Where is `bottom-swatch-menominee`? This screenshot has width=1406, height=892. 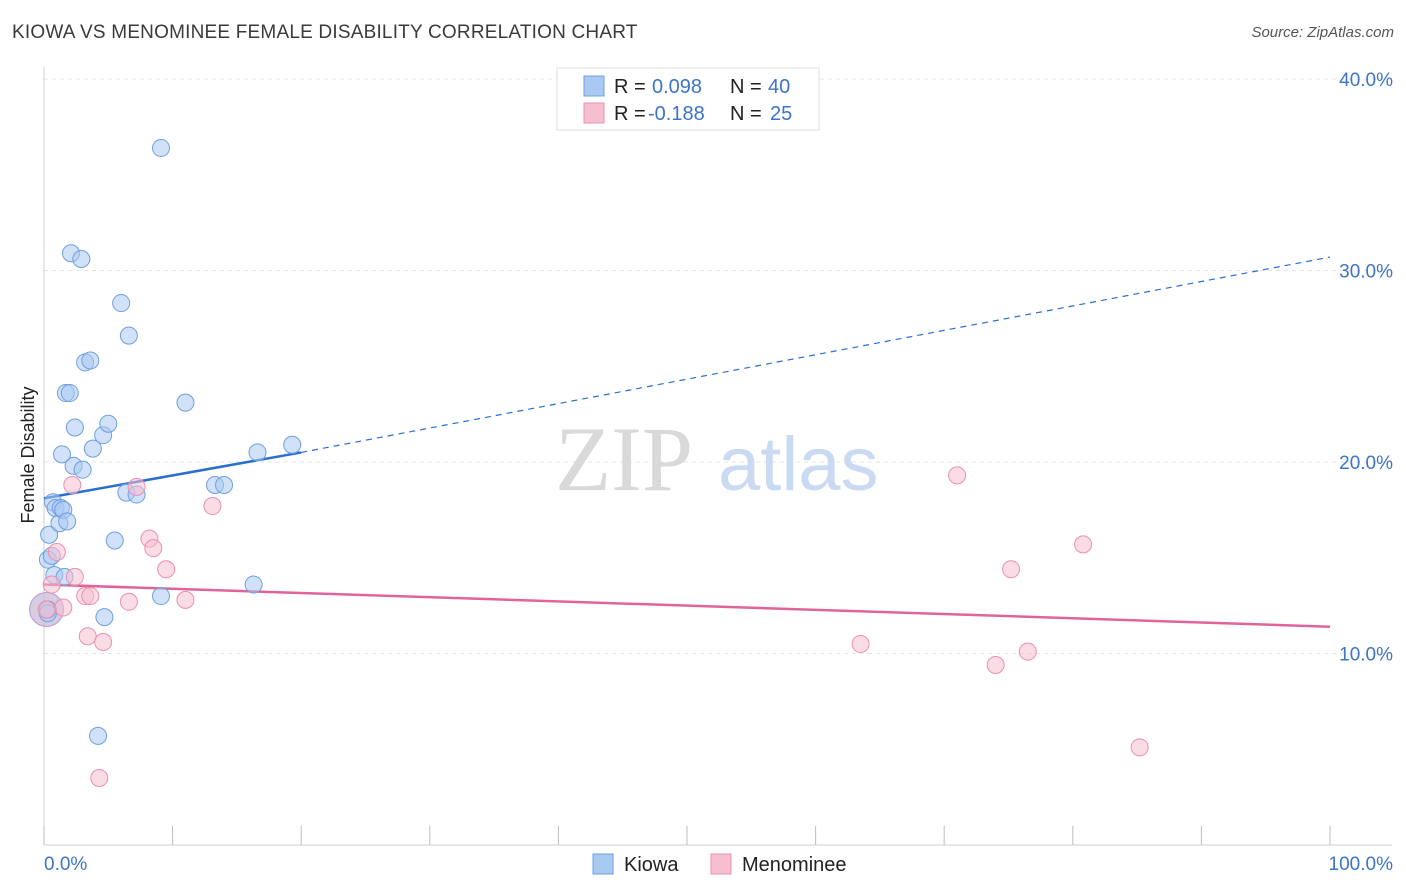
bottom-swatch-menominee is located at coordinates (721, 864).